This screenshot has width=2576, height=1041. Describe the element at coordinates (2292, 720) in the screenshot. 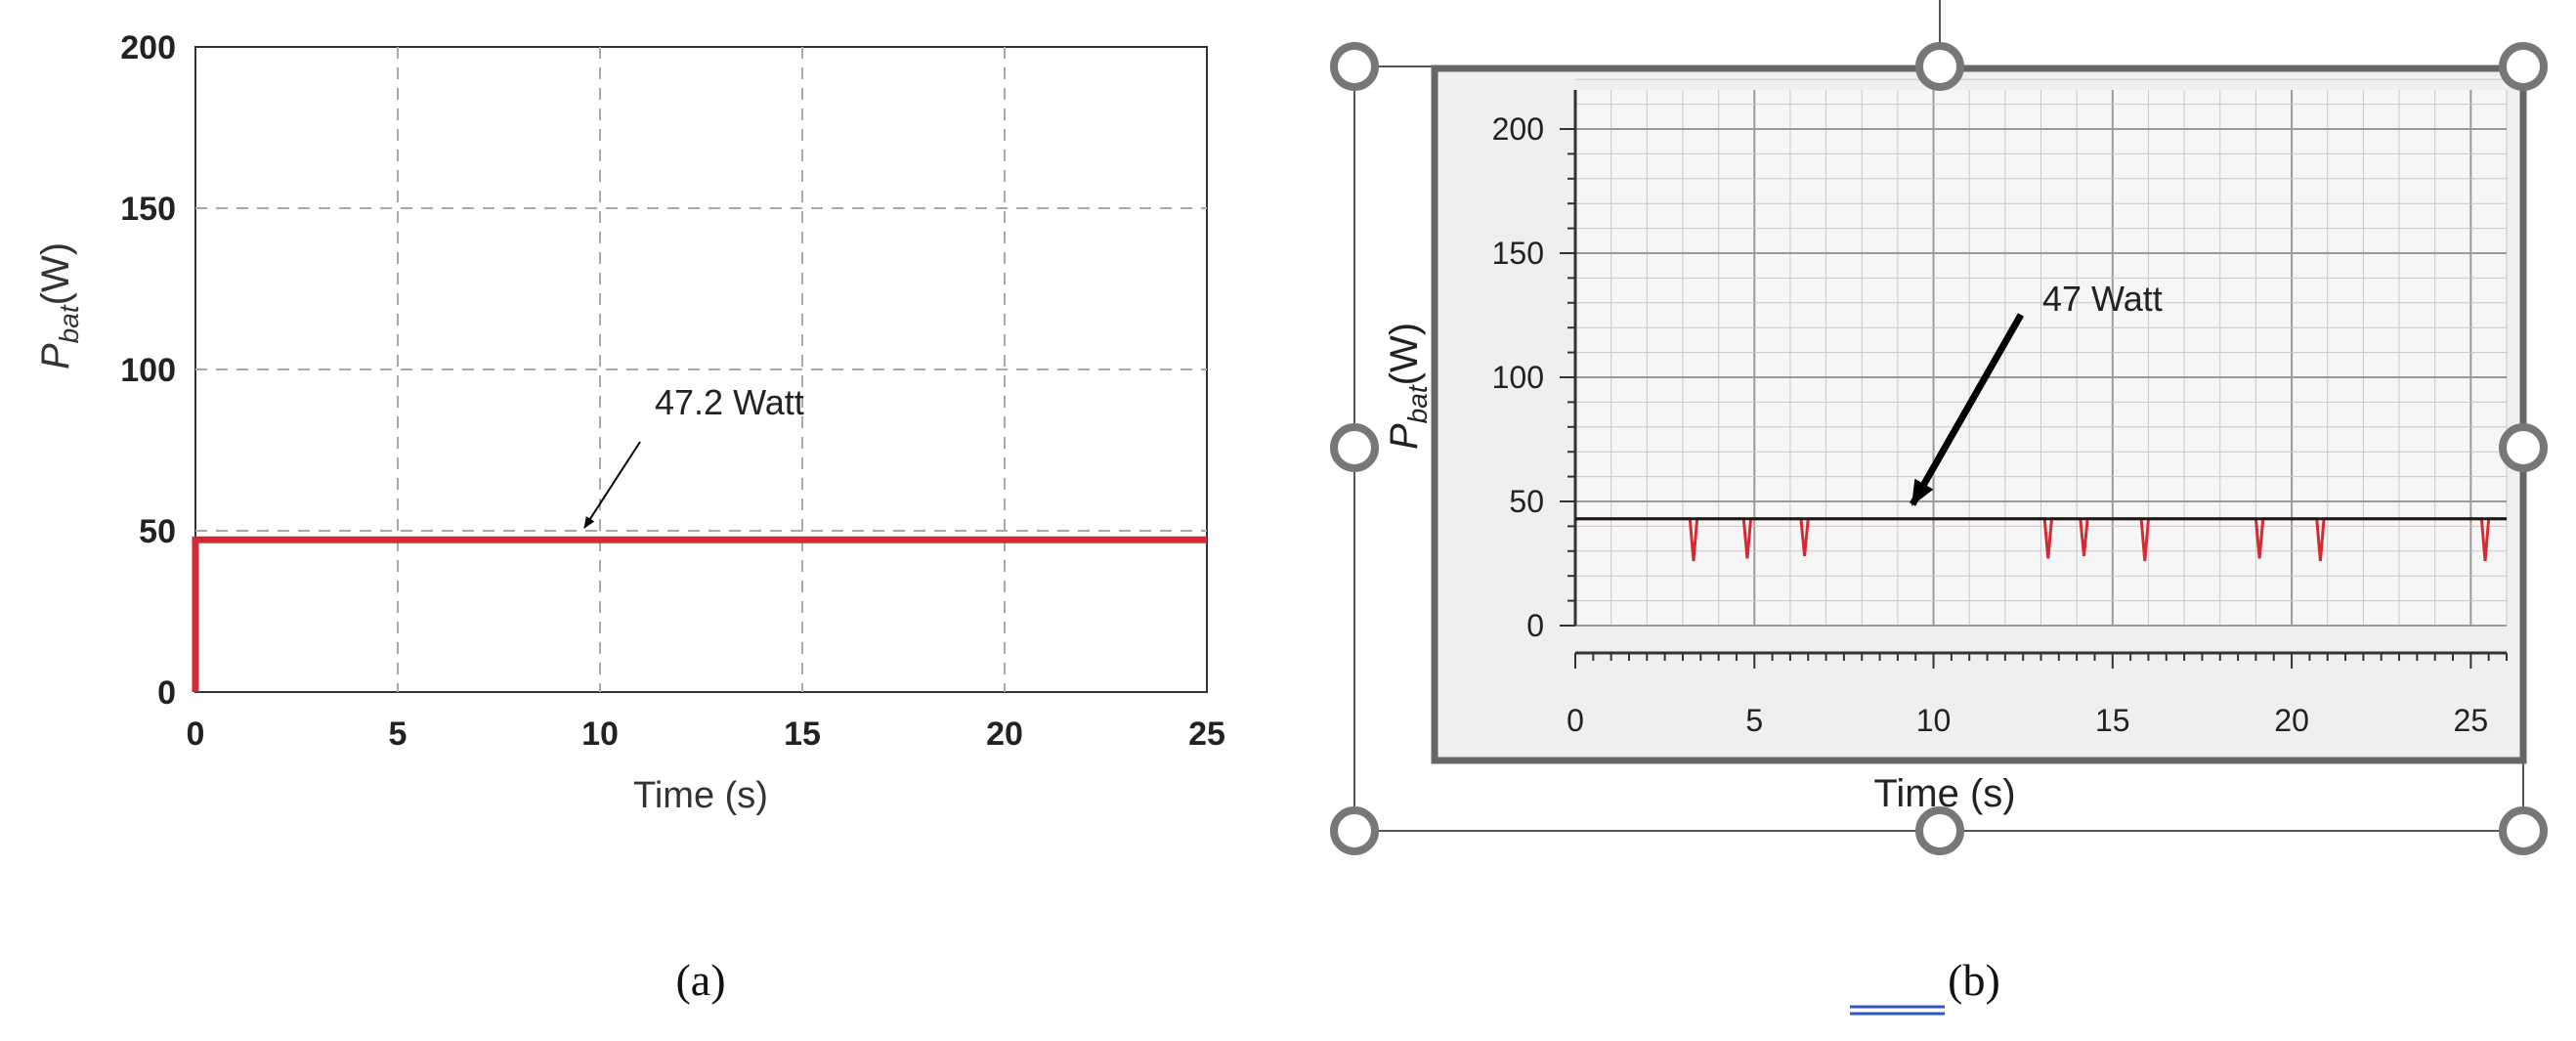

I see `panel-b-x-tick-label-4: 20` at that location.